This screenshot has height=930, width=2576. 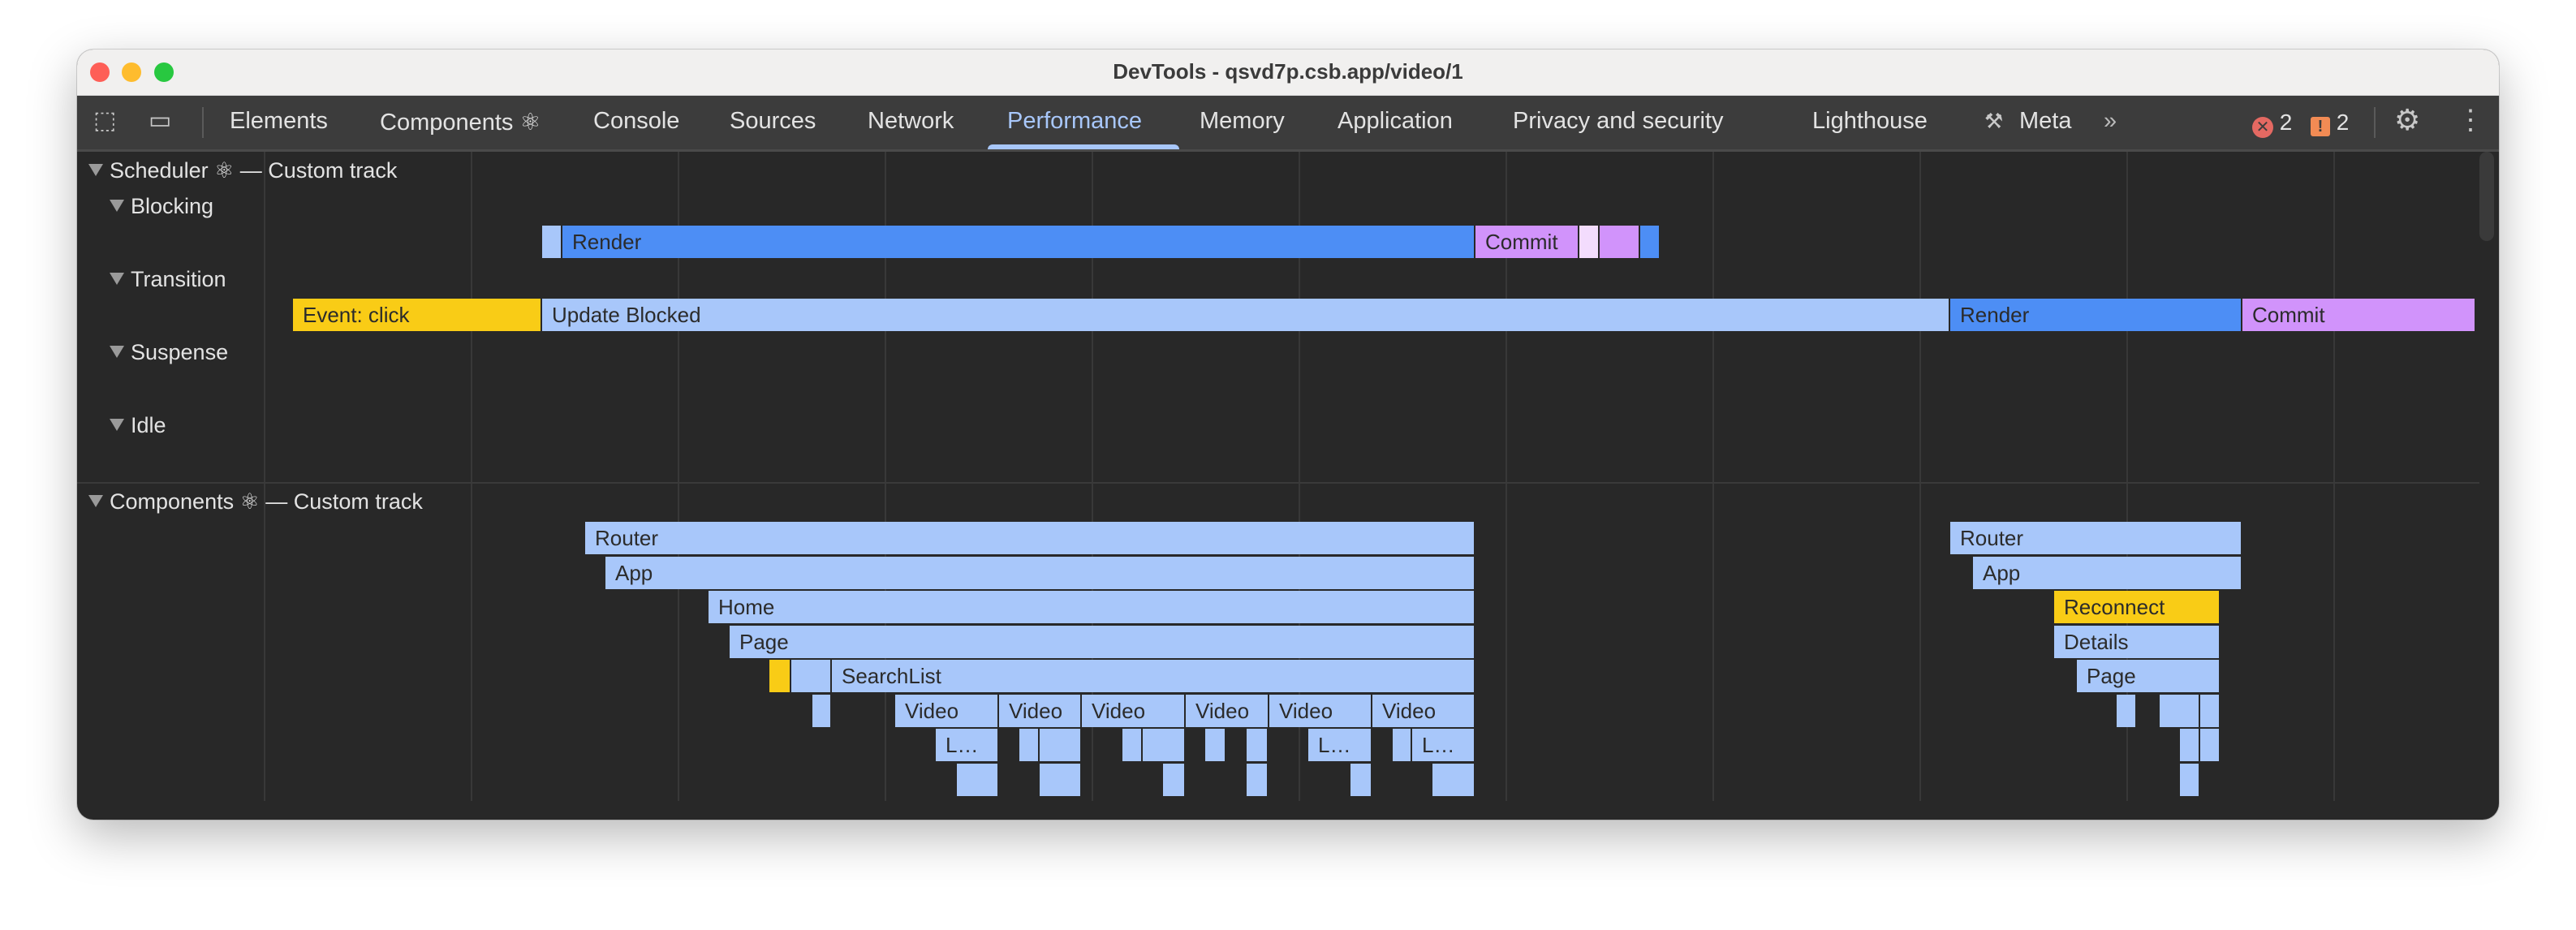 I want to click on tab-privacy-and-security: Privacy and security, so click(x=1619, y=121).